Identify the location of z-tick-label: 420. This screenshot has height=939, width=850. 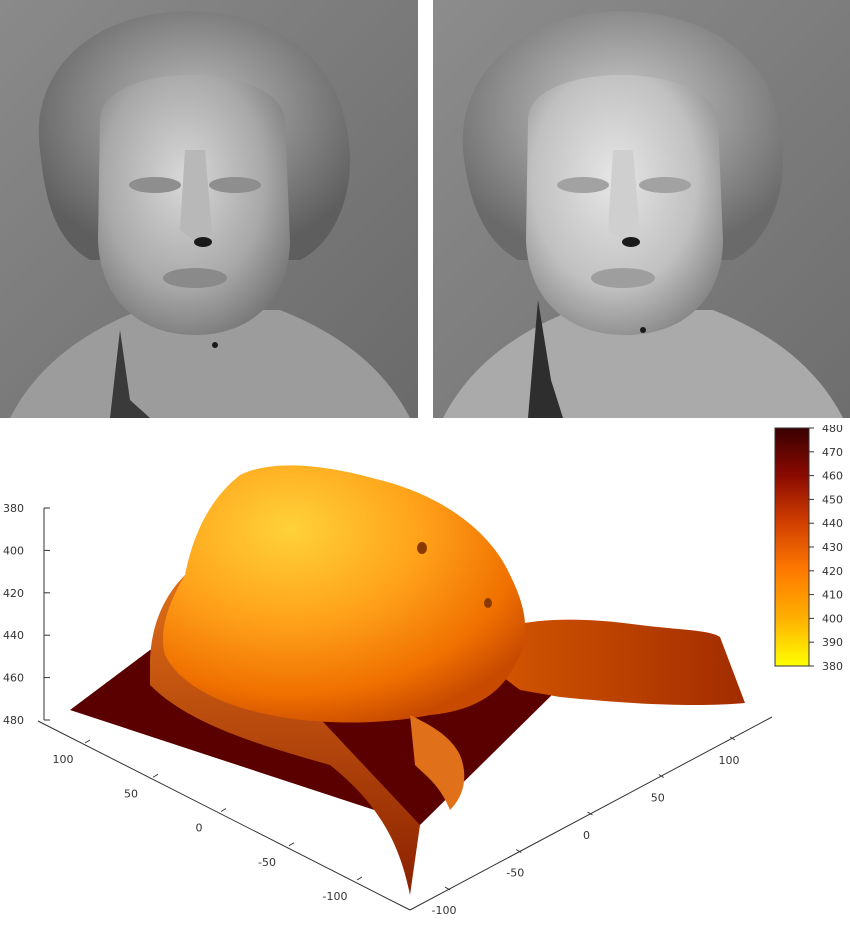
(13, 593).